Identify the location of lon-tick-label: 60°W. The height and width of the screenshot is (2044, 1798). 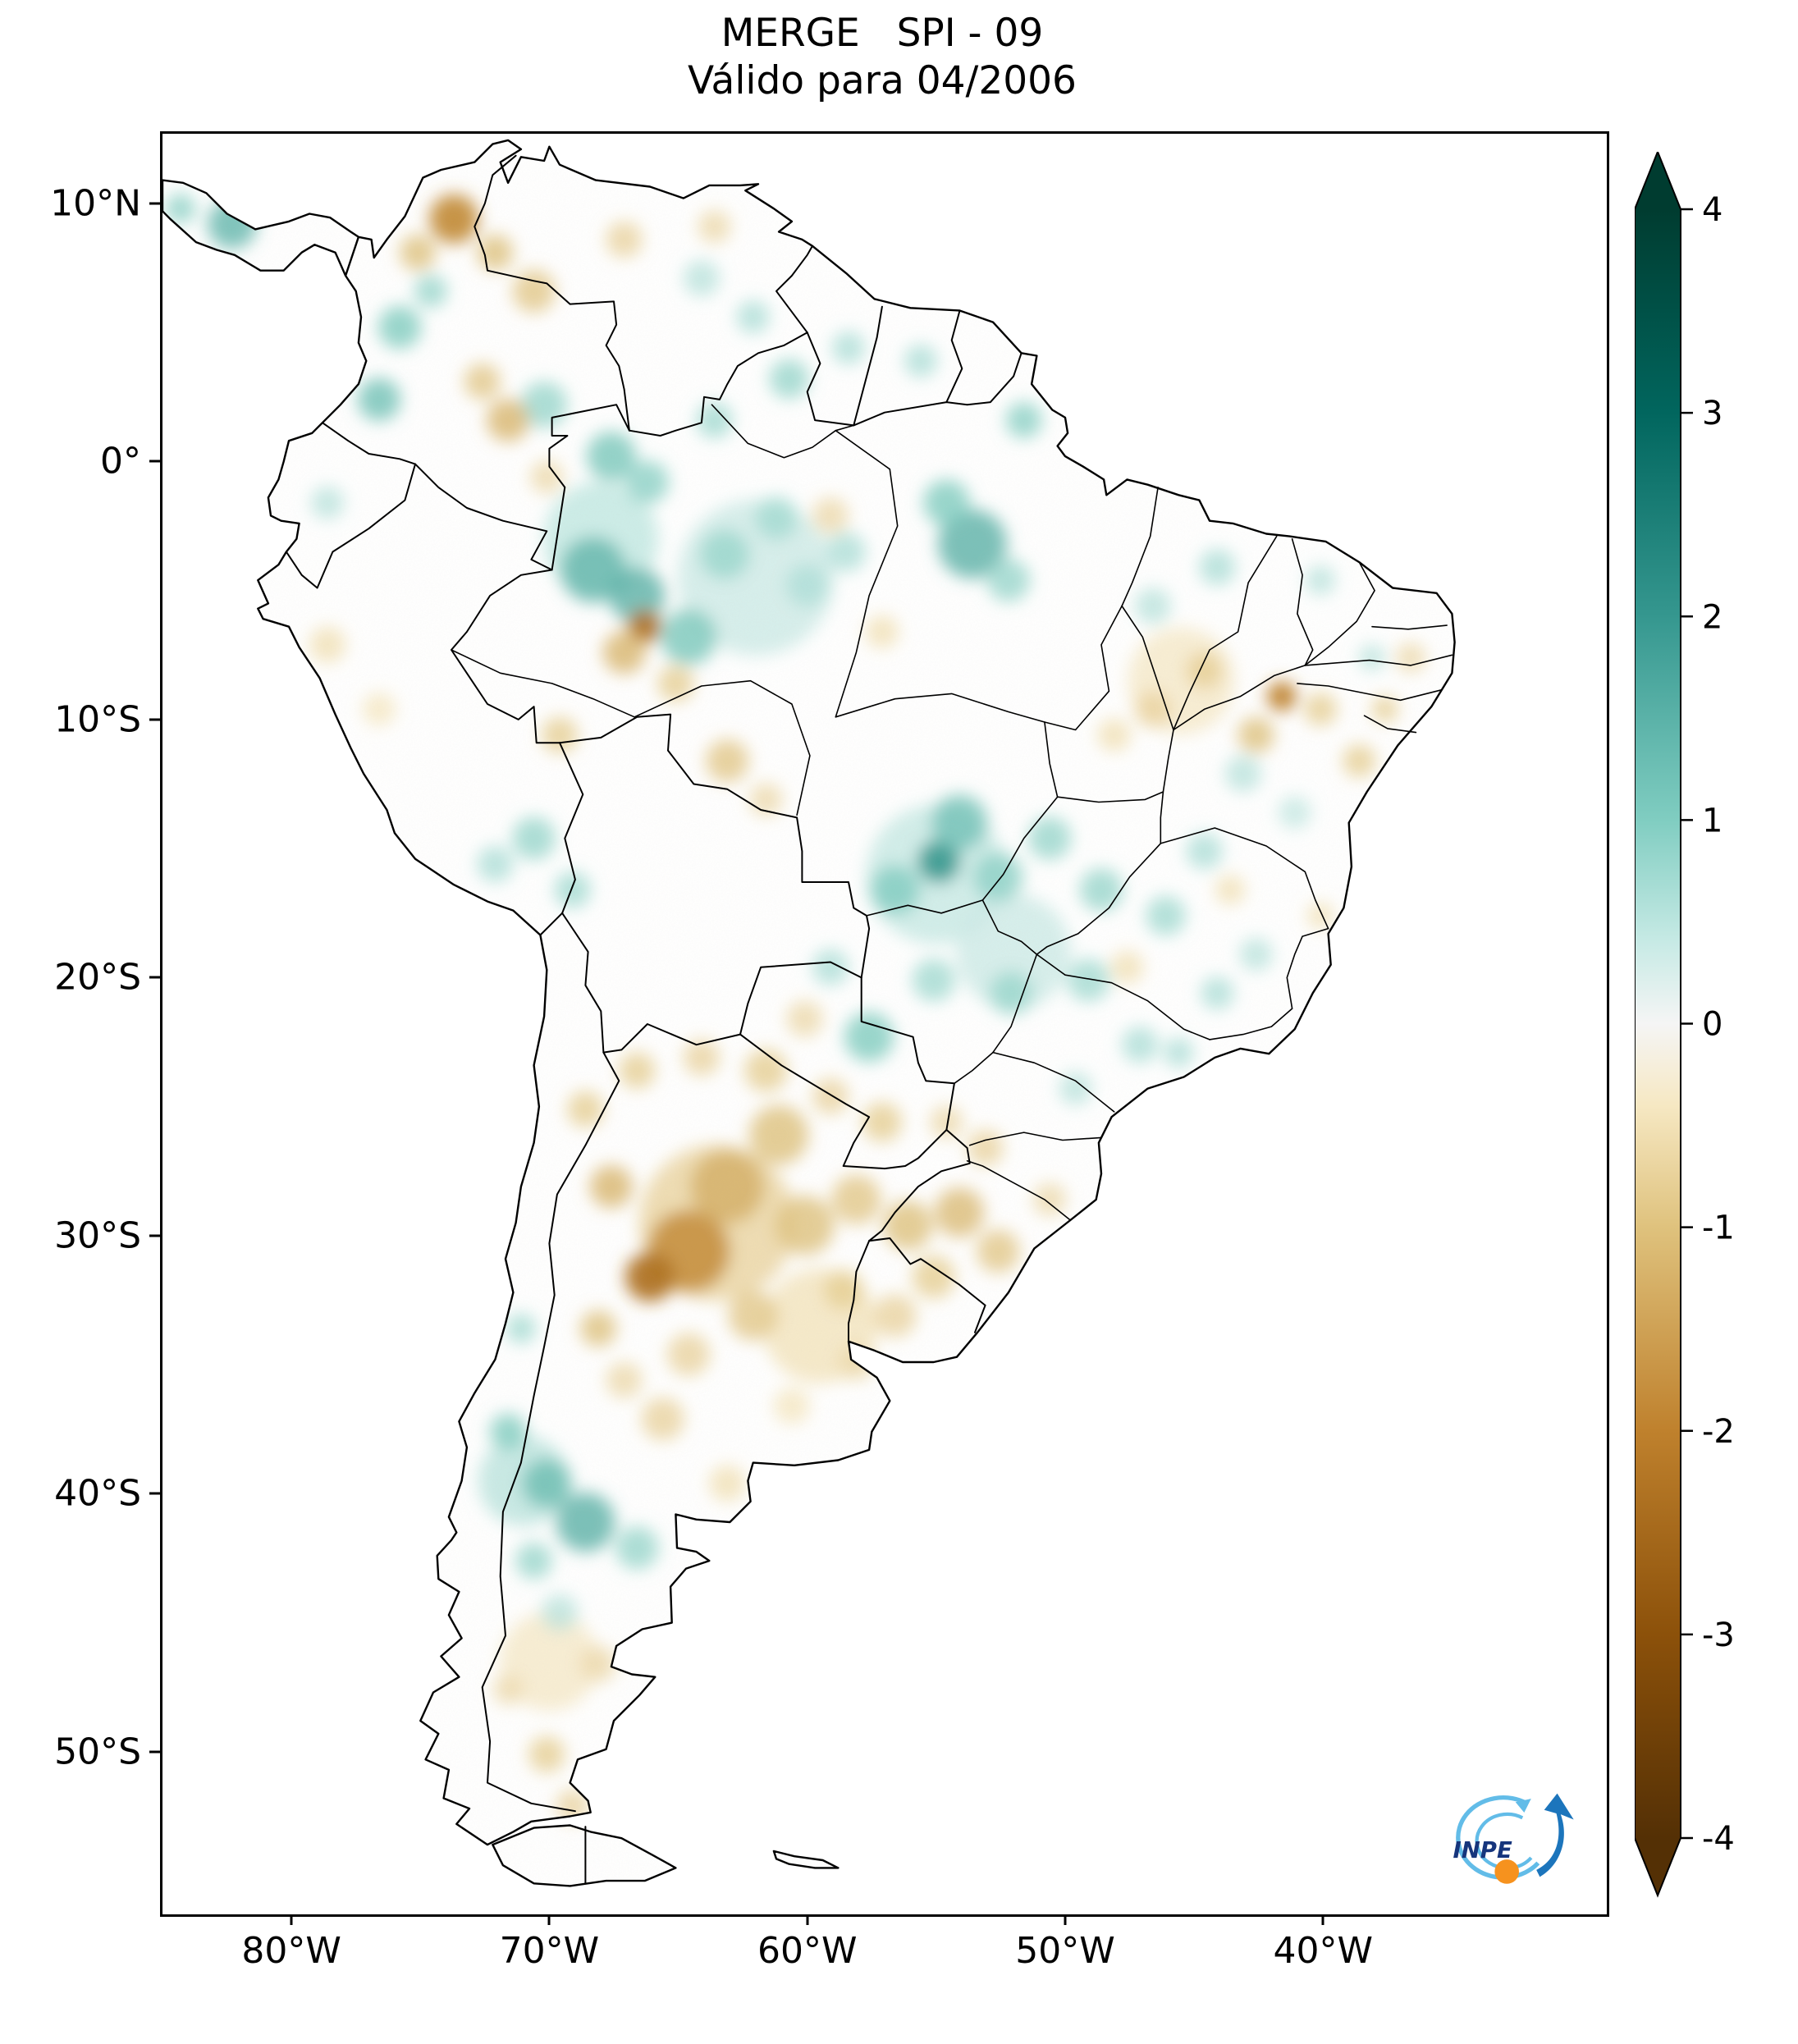
(807, 1951).